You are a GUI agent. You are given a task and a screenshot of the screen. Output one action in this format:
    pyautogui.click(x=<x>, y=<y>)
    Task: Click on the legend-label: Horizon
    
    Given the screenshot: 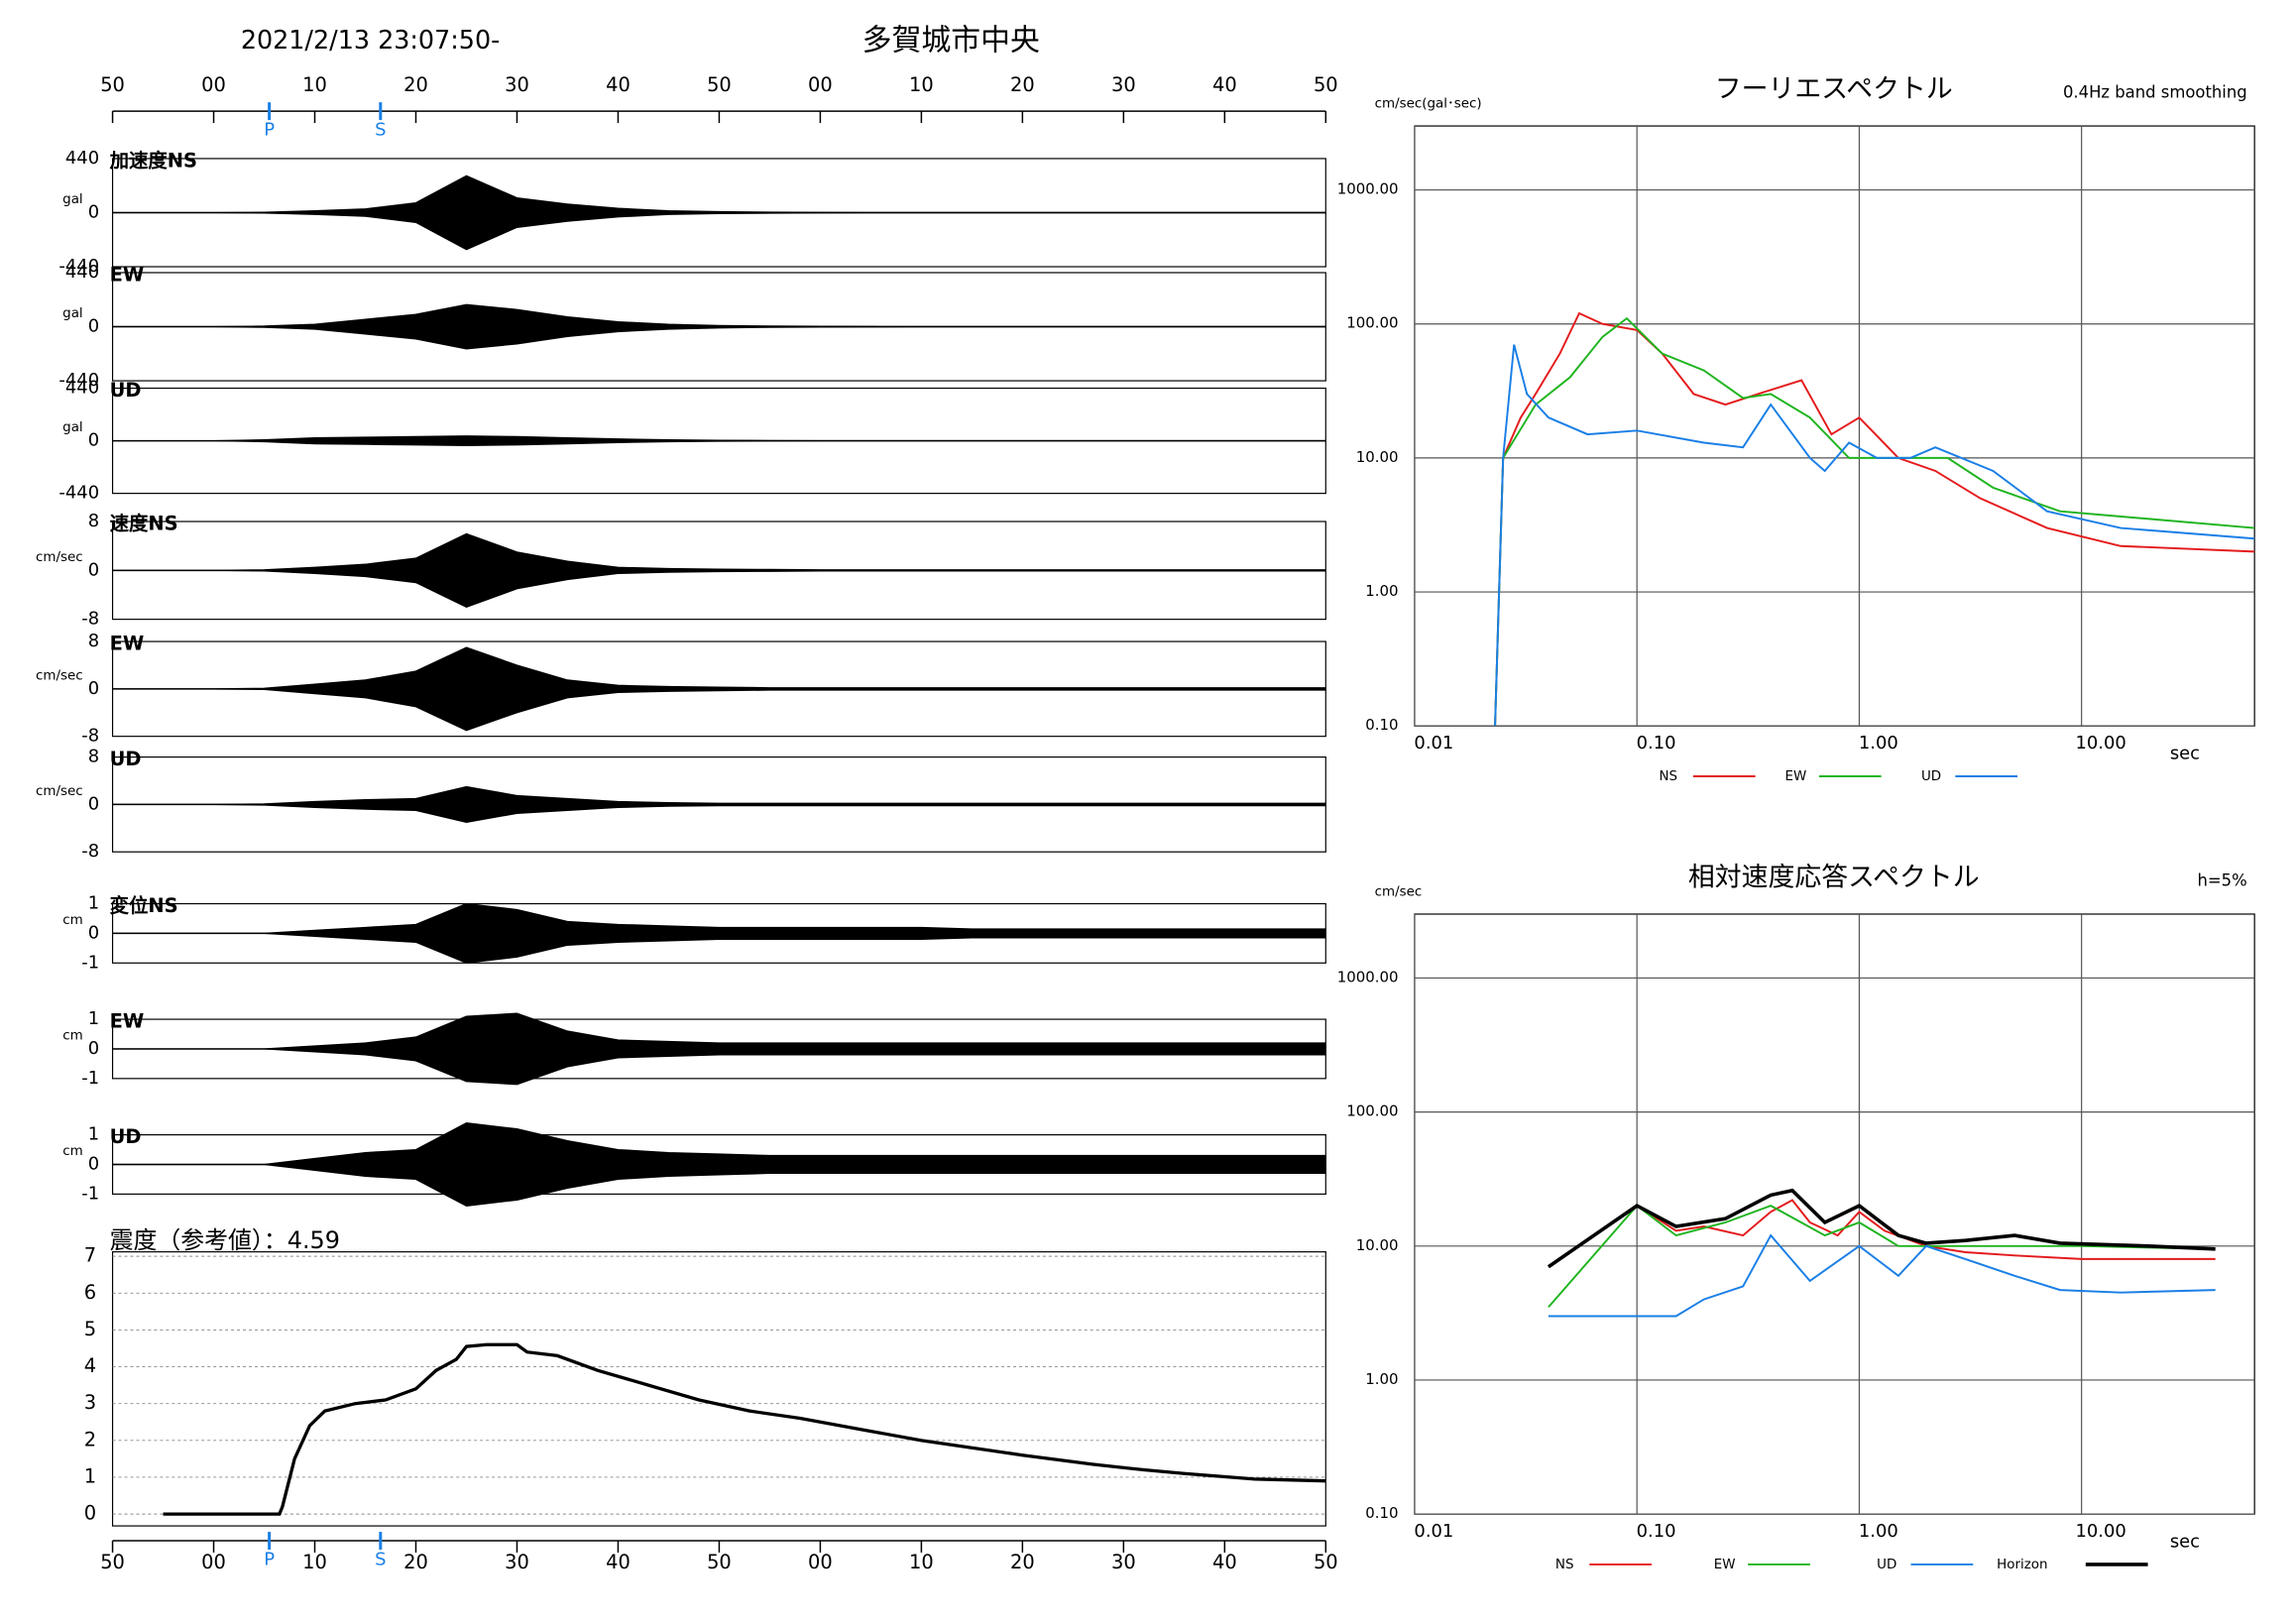 What is the action you would take?
    pyautogui.click(x=2022, y=1565)
    